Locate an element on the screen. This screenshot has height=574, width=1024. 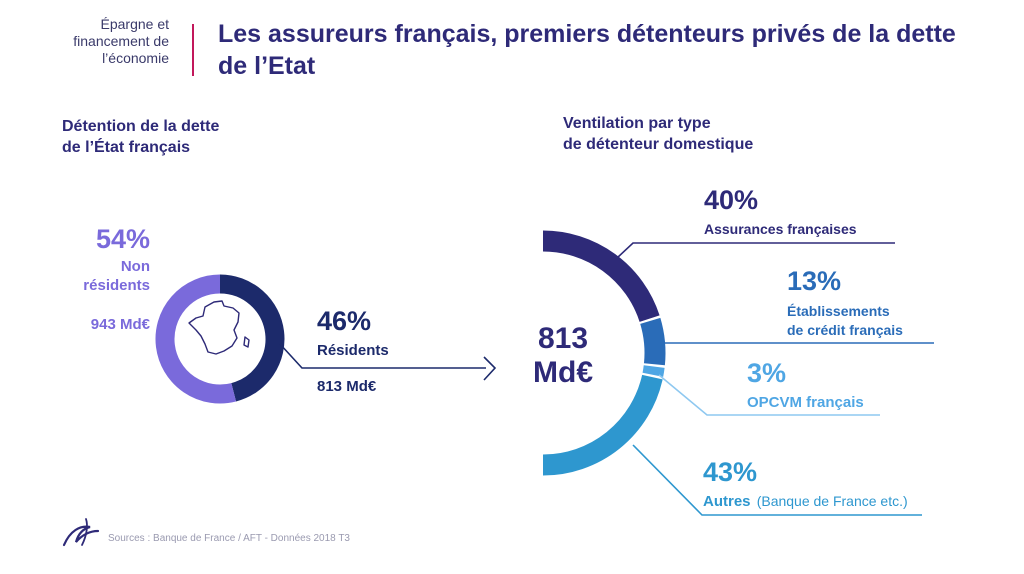
donut-chart-ventilation is located at coordinates (604, 353).